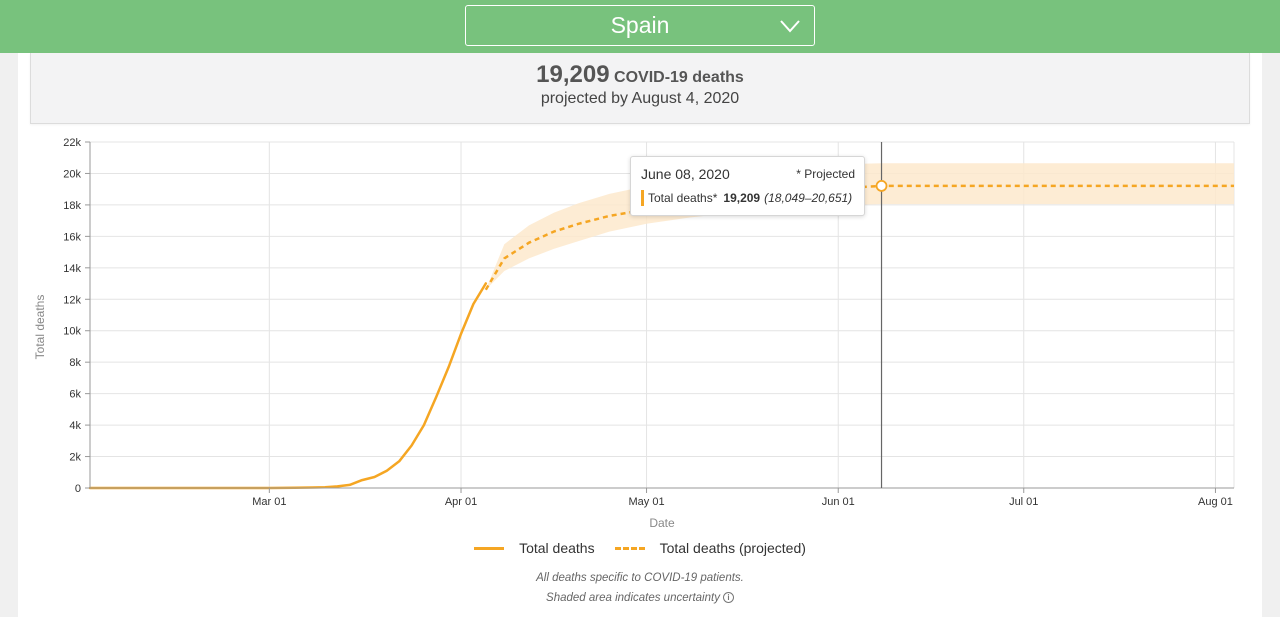  Describe the element at coordinates (461, 502) in the screenshot. I see `x-tick-label: Apr 01` at that location.